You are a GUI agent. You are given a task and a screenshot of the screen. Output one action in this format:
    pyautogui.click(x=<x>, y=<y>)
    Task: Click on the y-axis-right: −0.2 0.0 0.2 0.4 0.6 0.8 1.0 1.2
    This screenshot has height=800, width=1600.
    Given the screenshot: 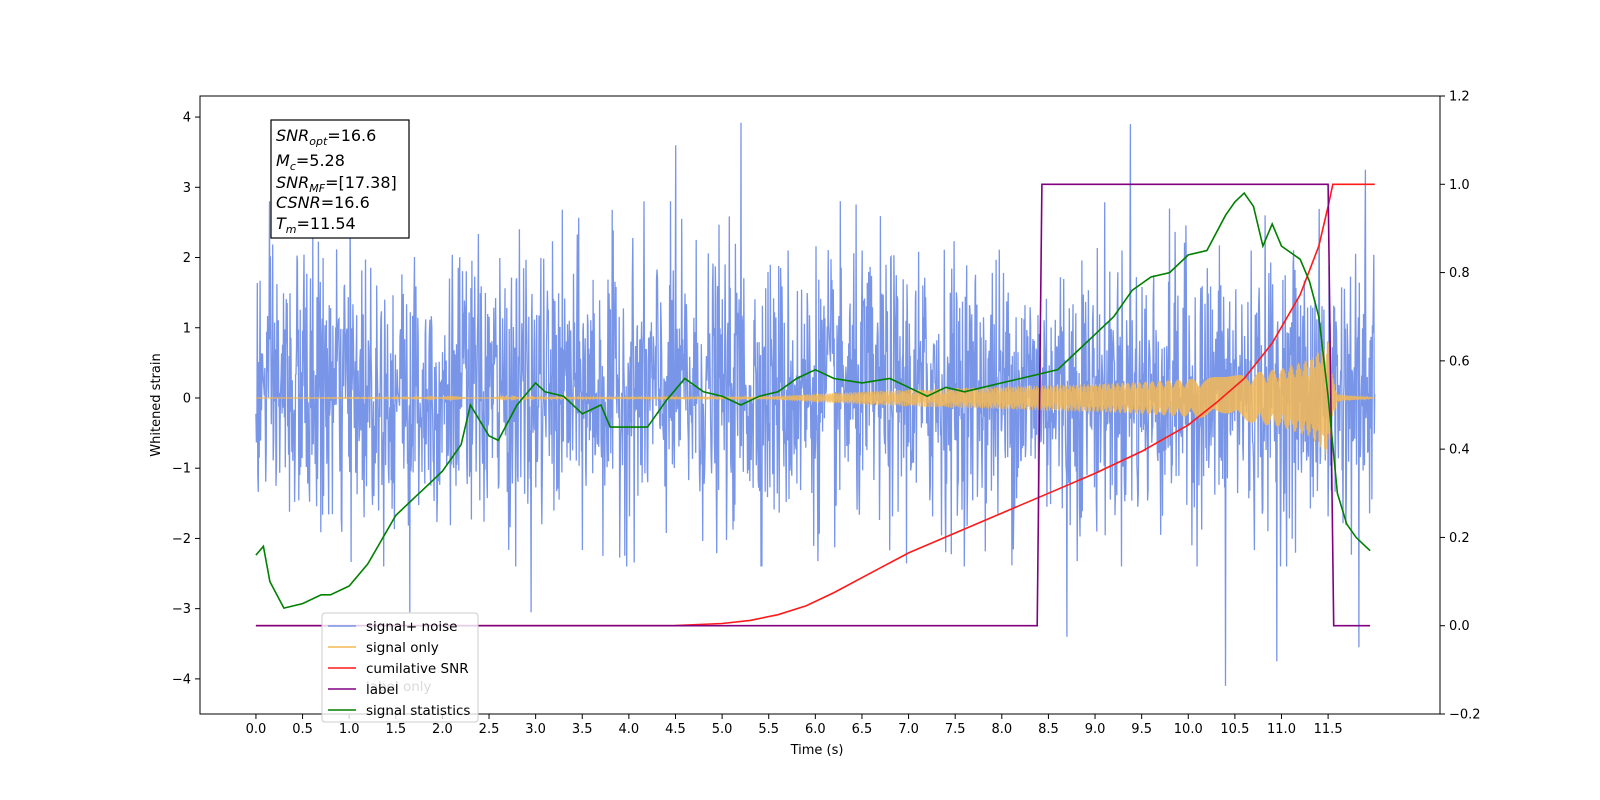 What is the action you would take?
    pyautogui.click(x=1460, y=406)
    